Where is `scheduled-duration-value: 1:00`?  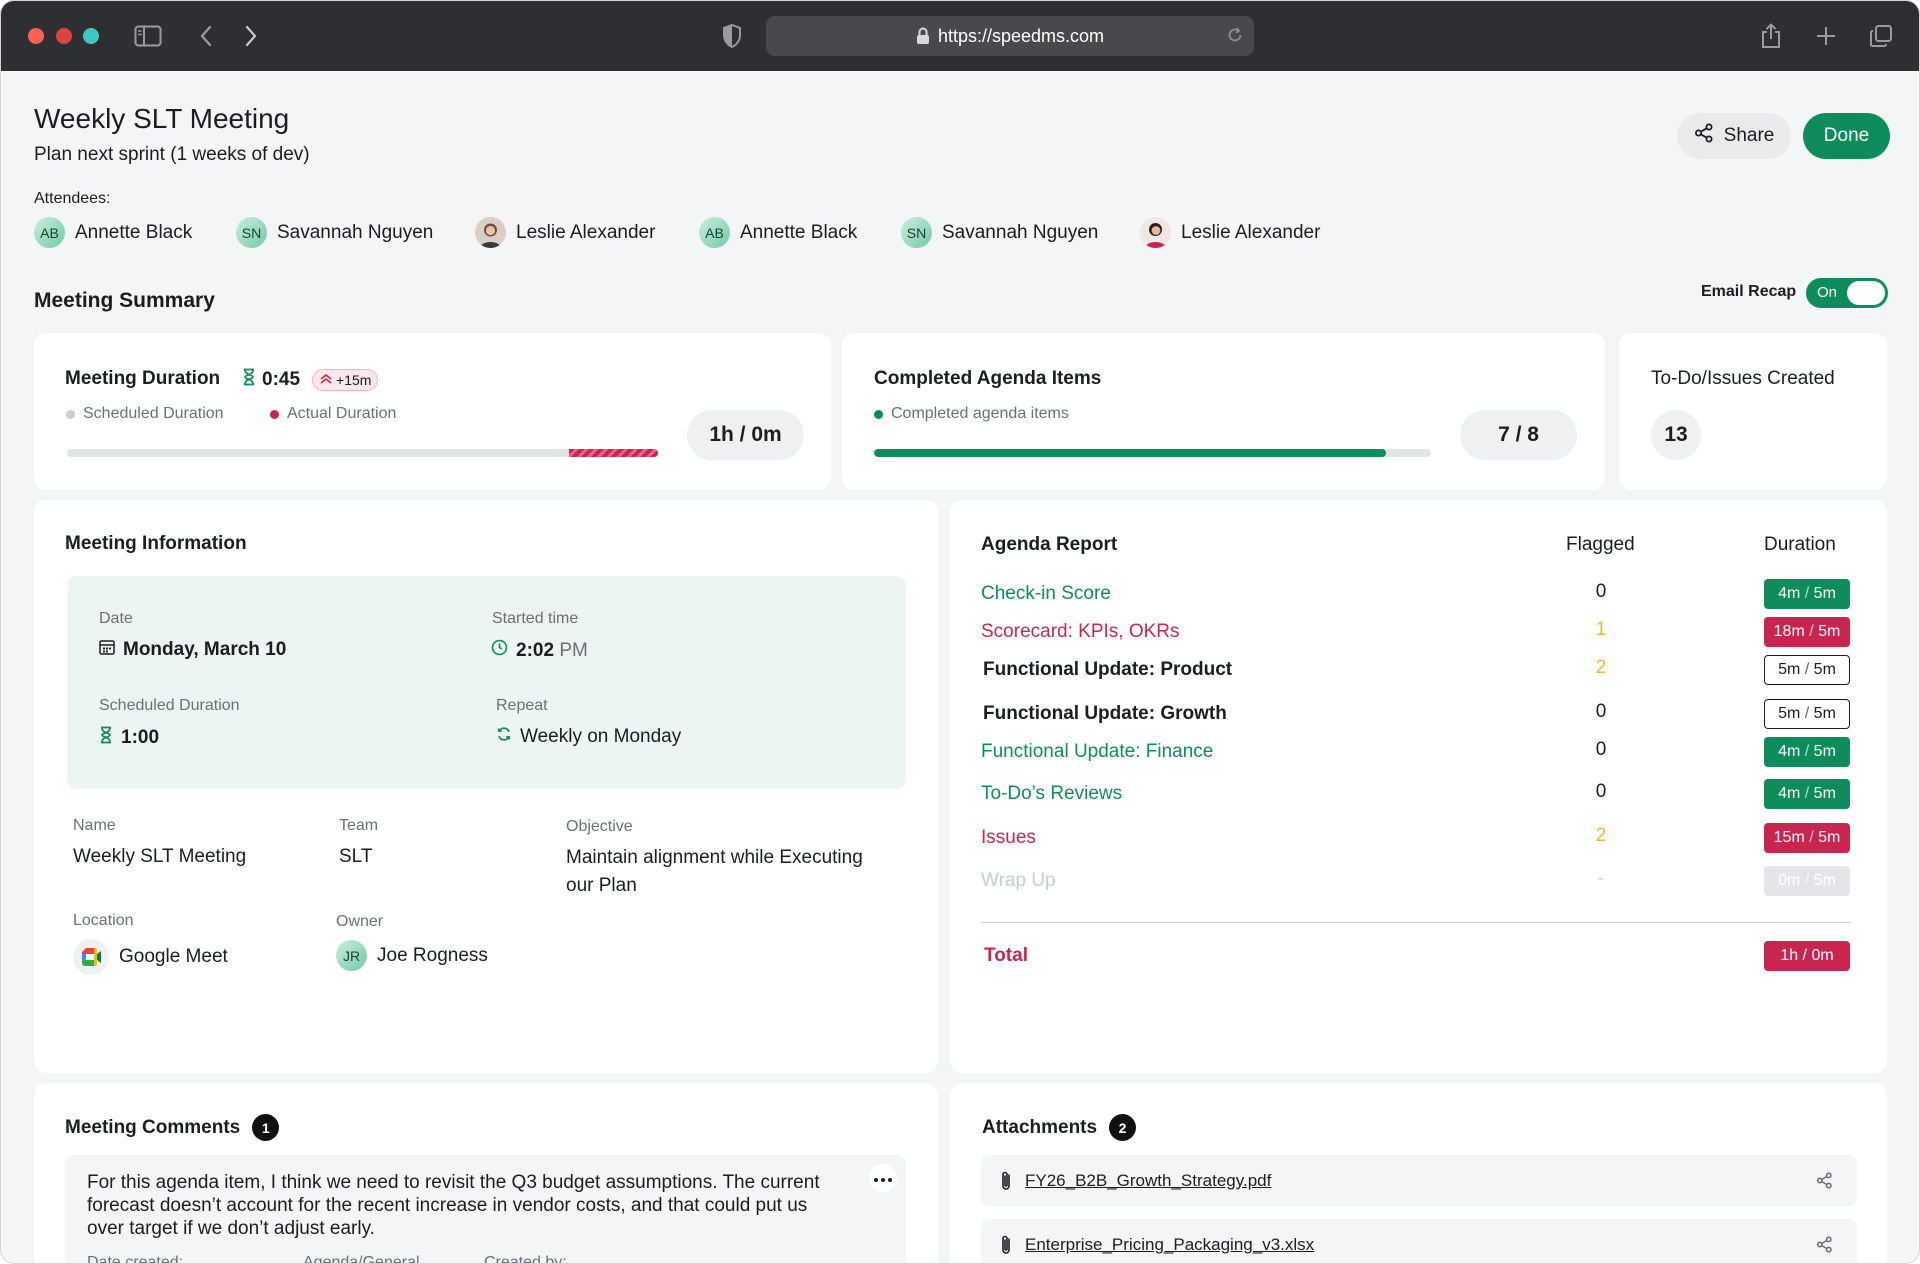
scheduled-duration-value: 1:00 is located at coordinates (129, 738).